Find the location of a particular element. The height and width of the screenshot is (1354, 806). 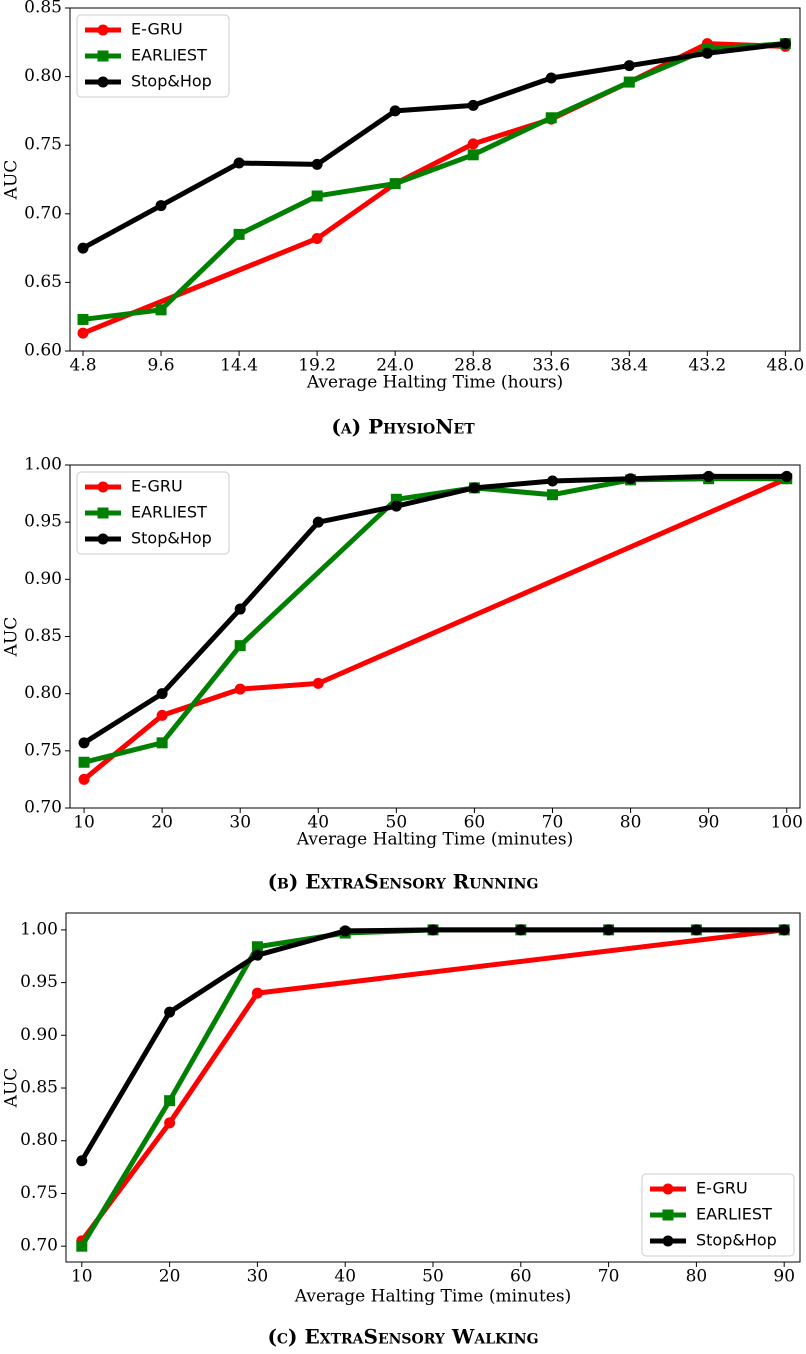

y-tick-label: 0.90 is located at coordinates (43, 579).